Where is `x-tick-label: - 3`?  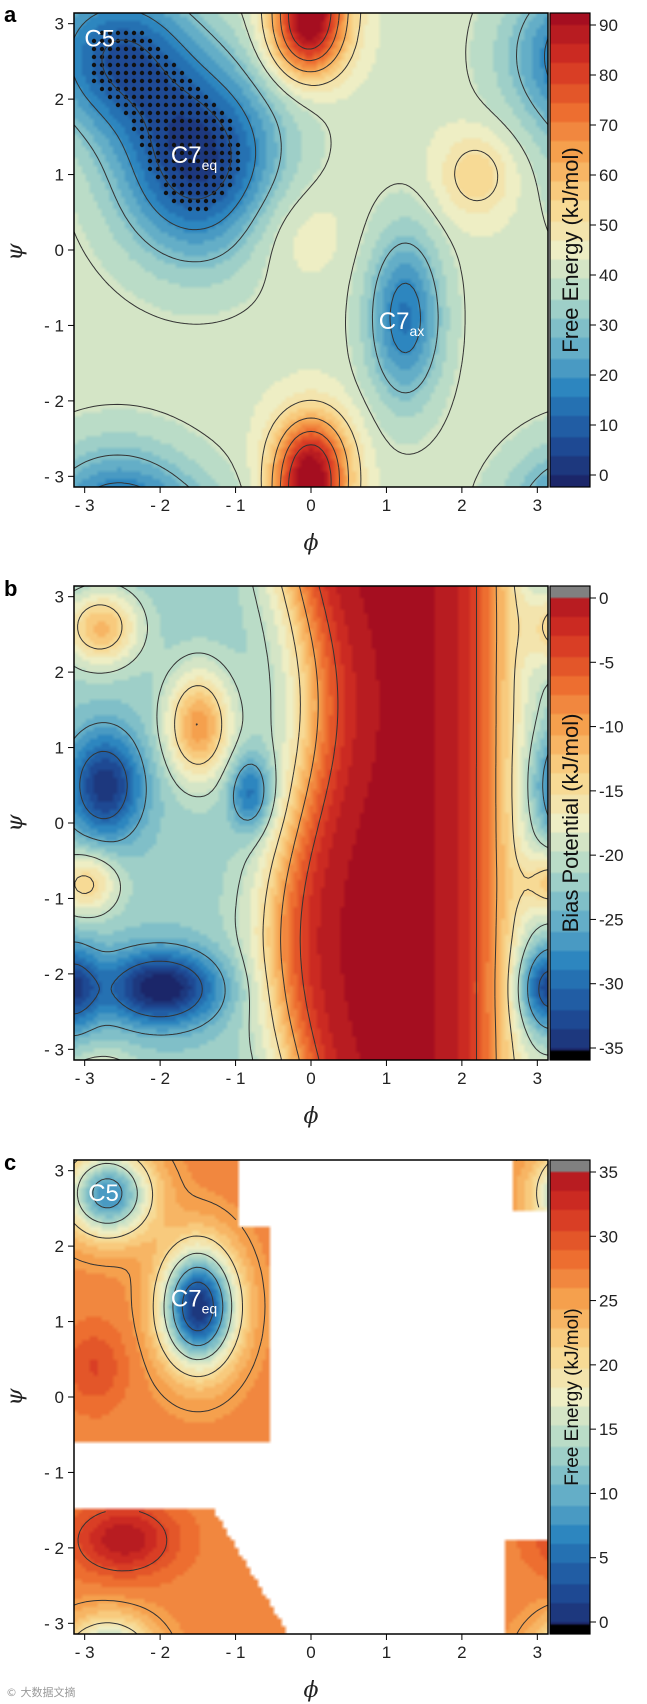
x-tick-label: - 3 is located at coordinates (85, 1652).